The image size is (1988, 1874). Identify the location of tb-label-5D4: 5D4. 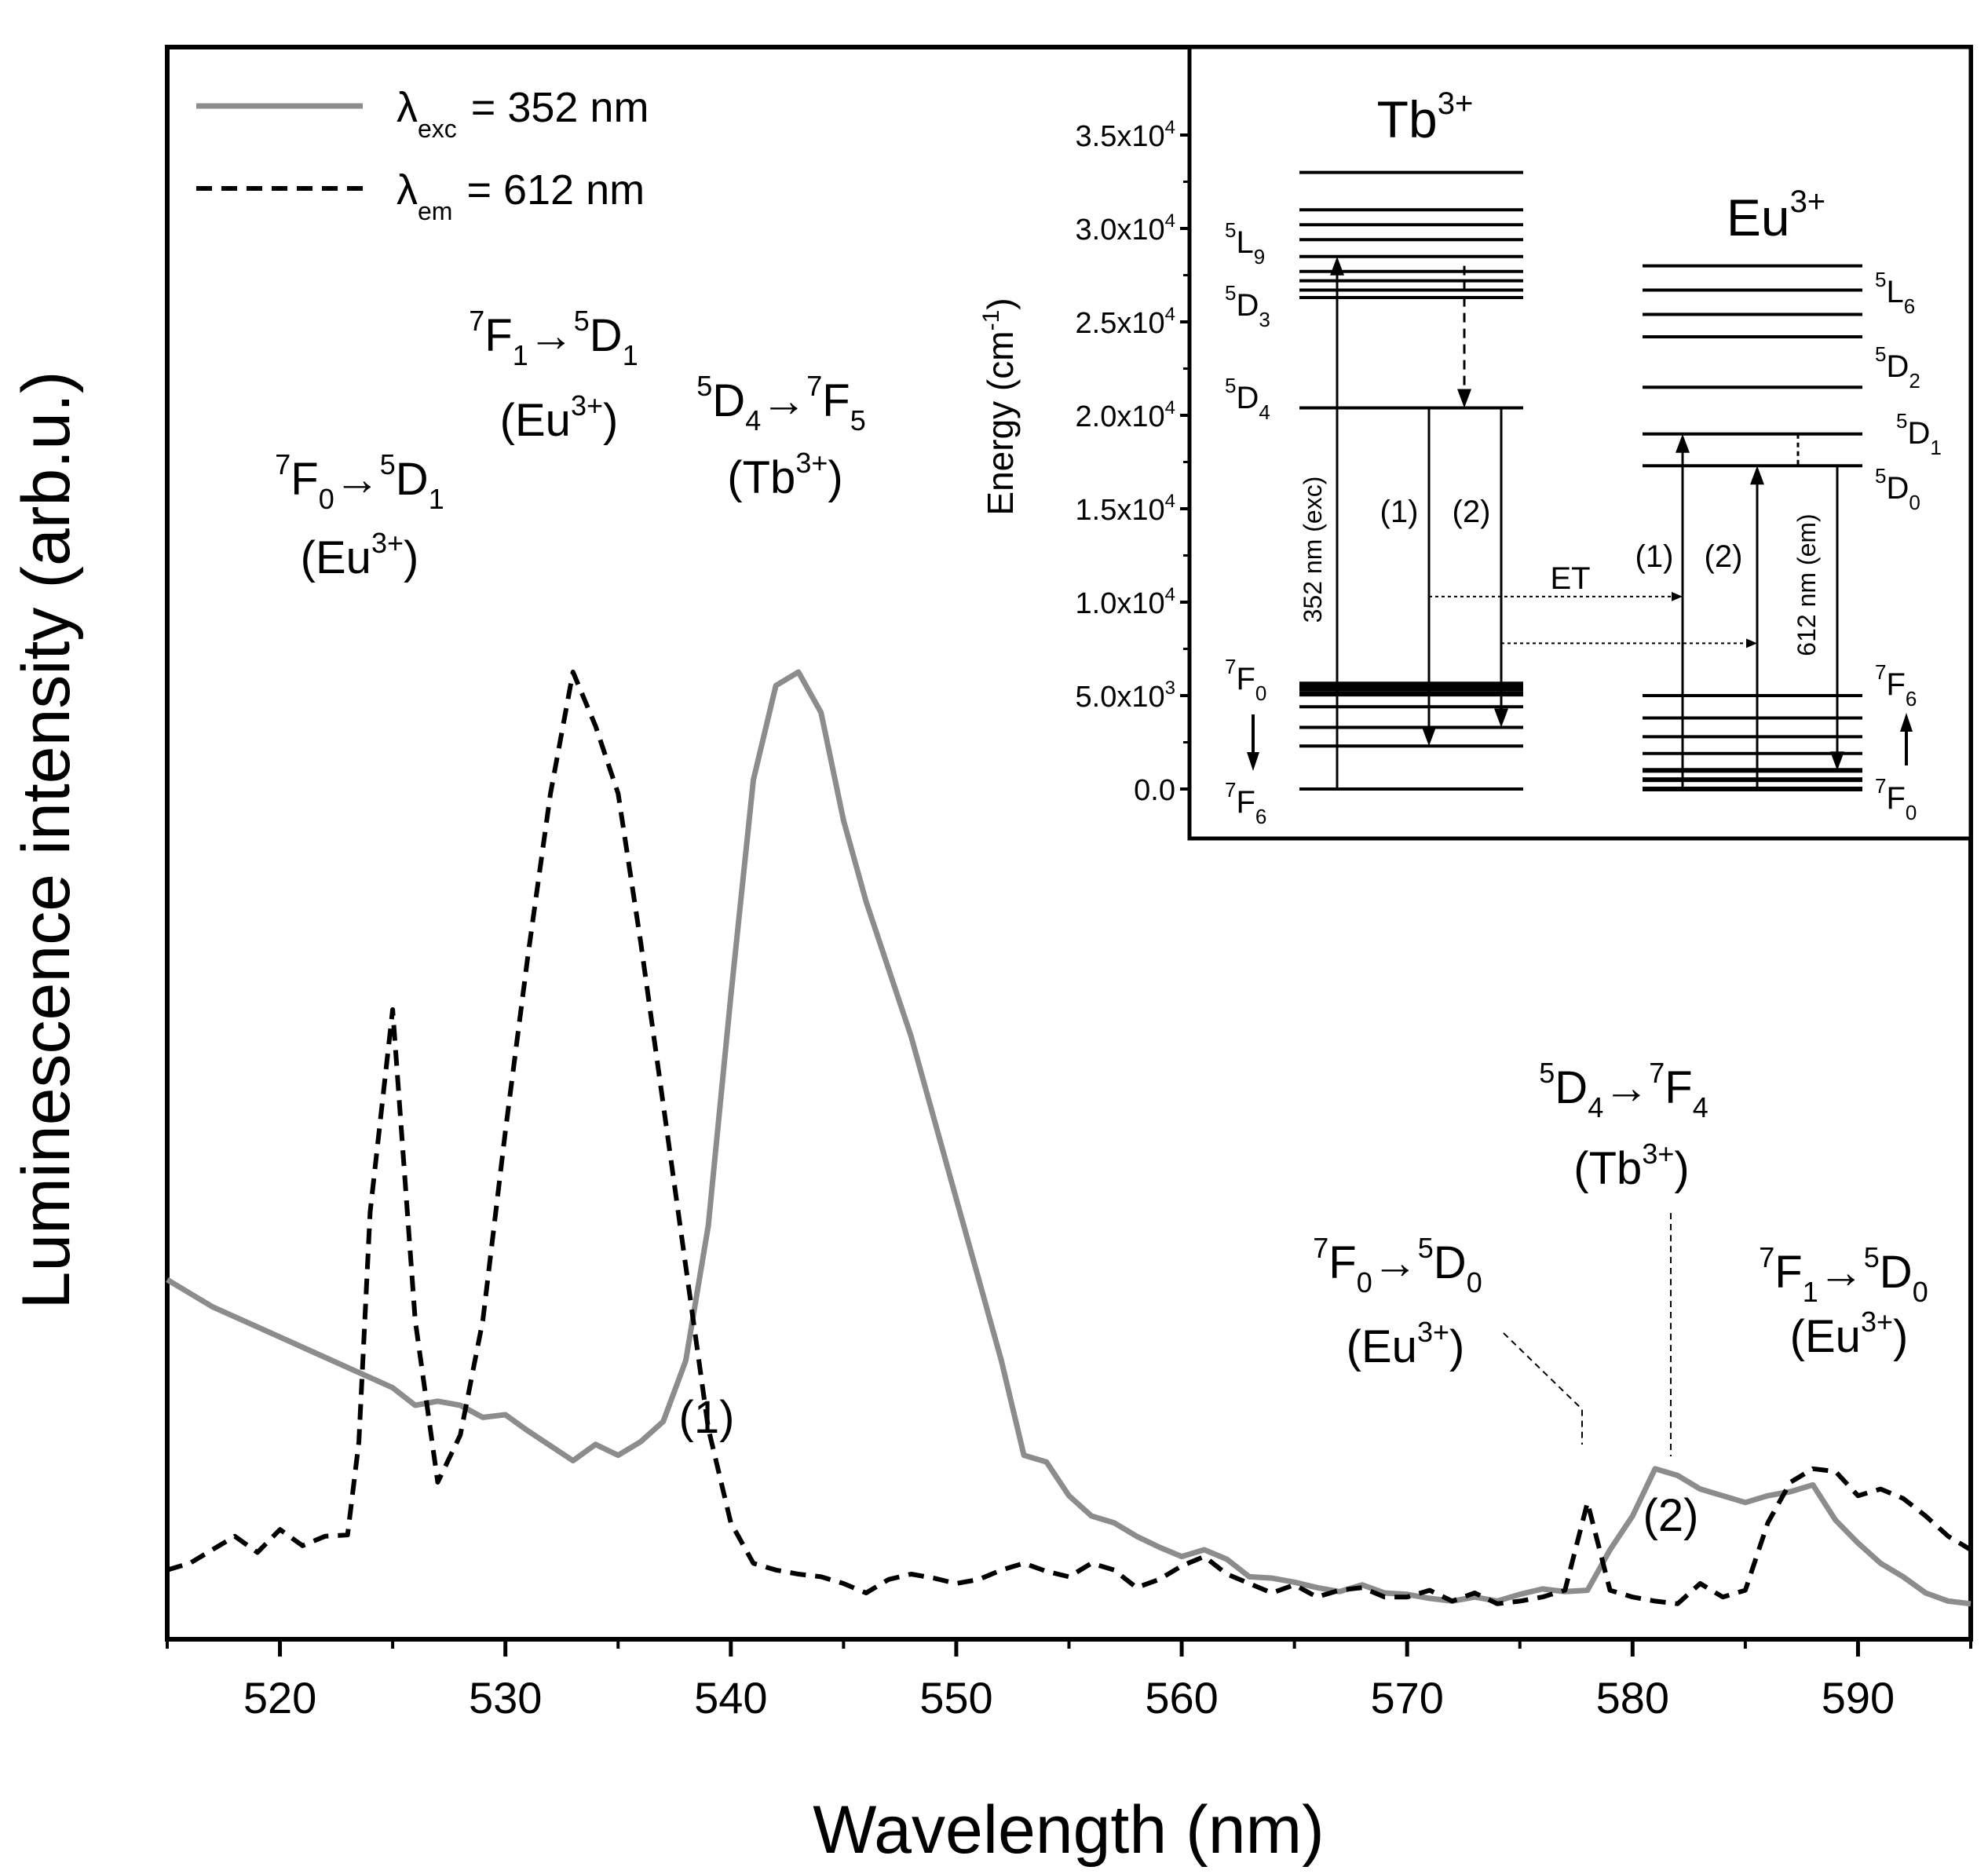
(1247, 399).